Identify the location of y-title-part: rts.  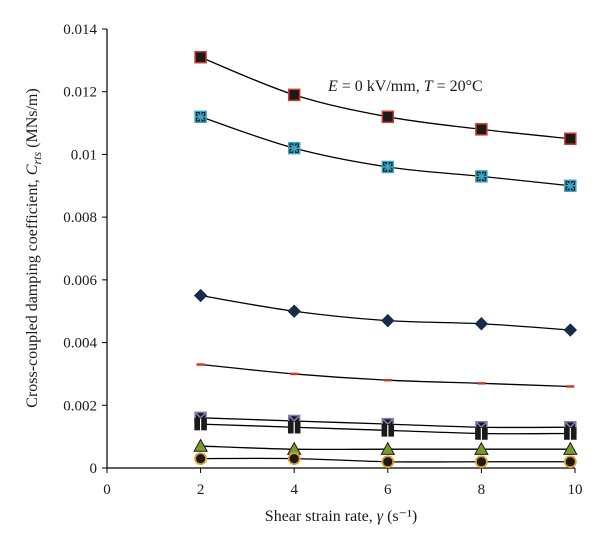
(37, 158).